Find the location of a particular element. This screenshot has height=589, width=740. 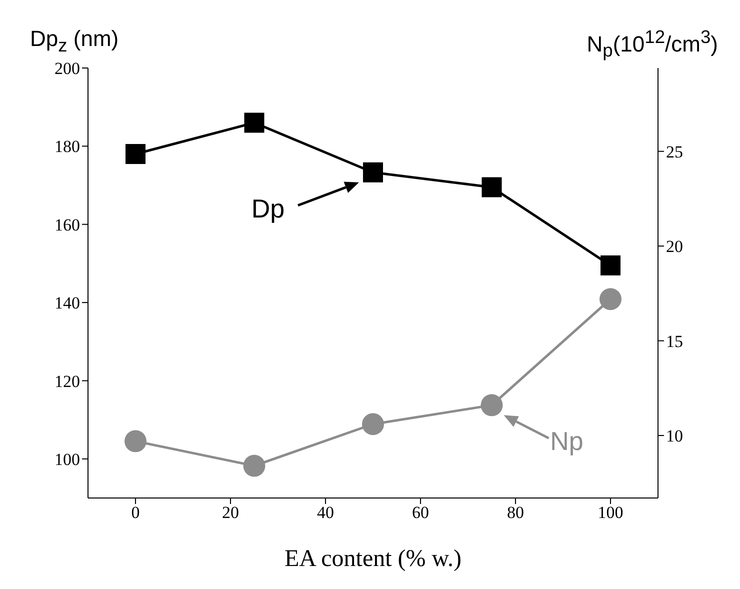

x-tick-label: 60 is located at coordinates (420, 512).